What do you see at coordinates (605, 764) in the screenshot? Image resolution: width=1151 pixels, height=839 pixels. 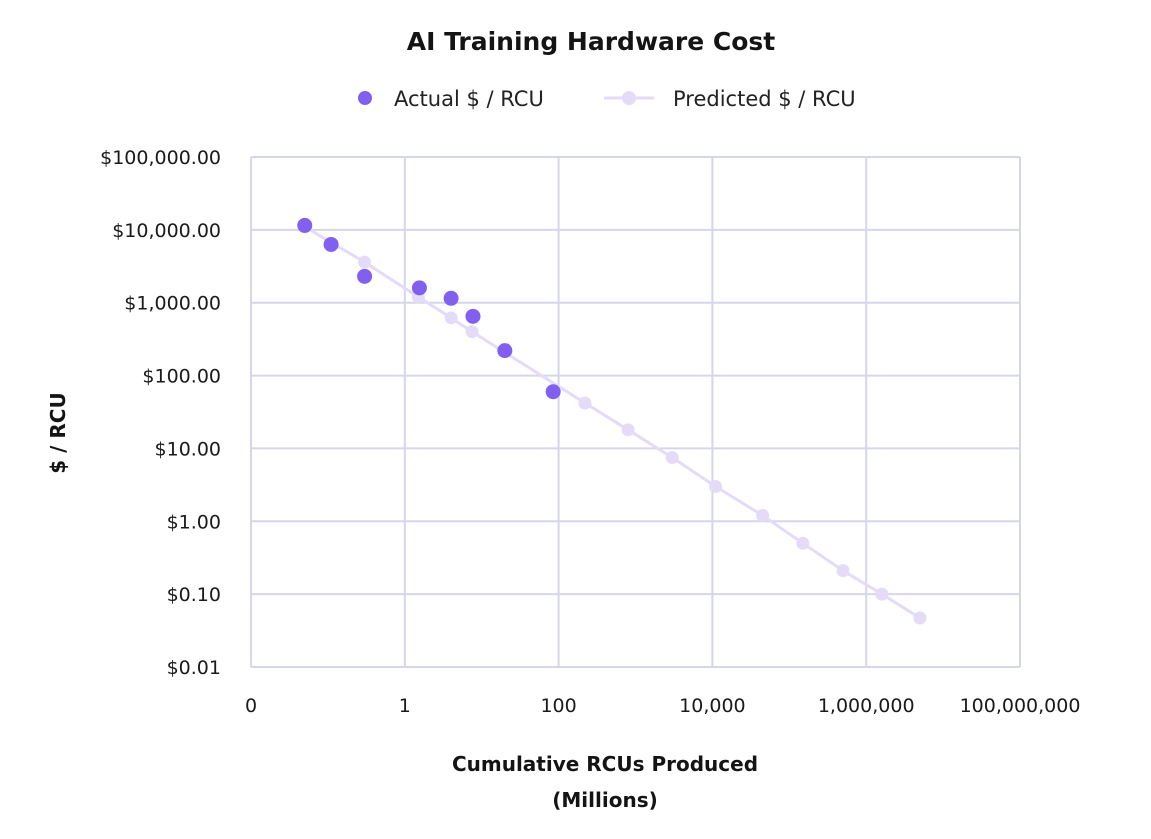 I see `x-axis-label-line1: Cumulative RCUs Produced` at bounding box center [605, 764].